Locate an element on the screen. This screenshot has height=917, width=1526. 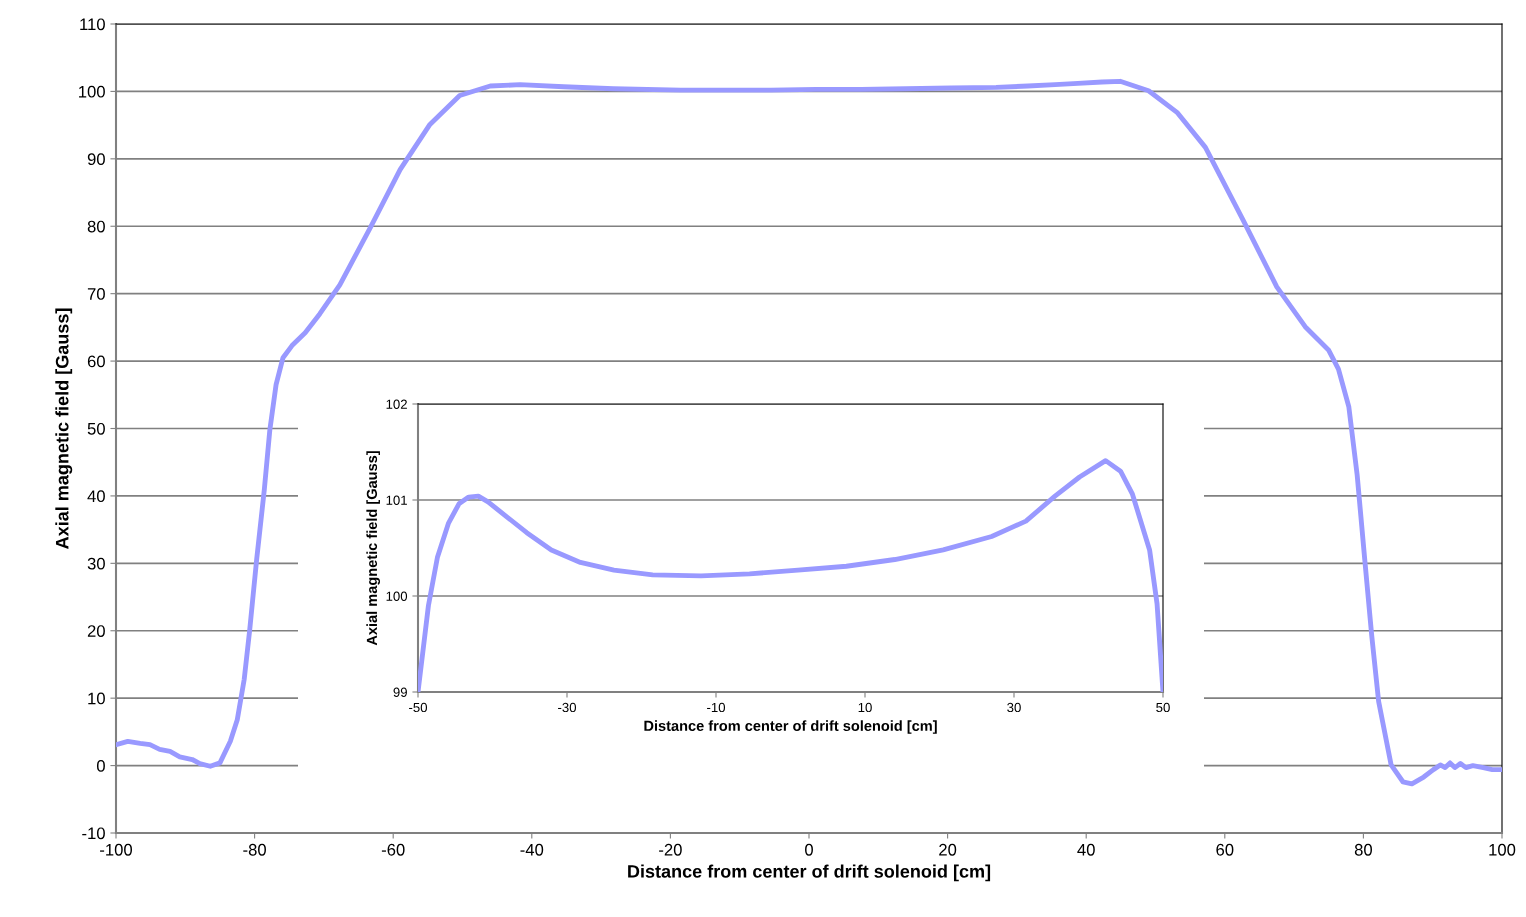
x-tick-label: -50 is located at coordinates (418, 707).